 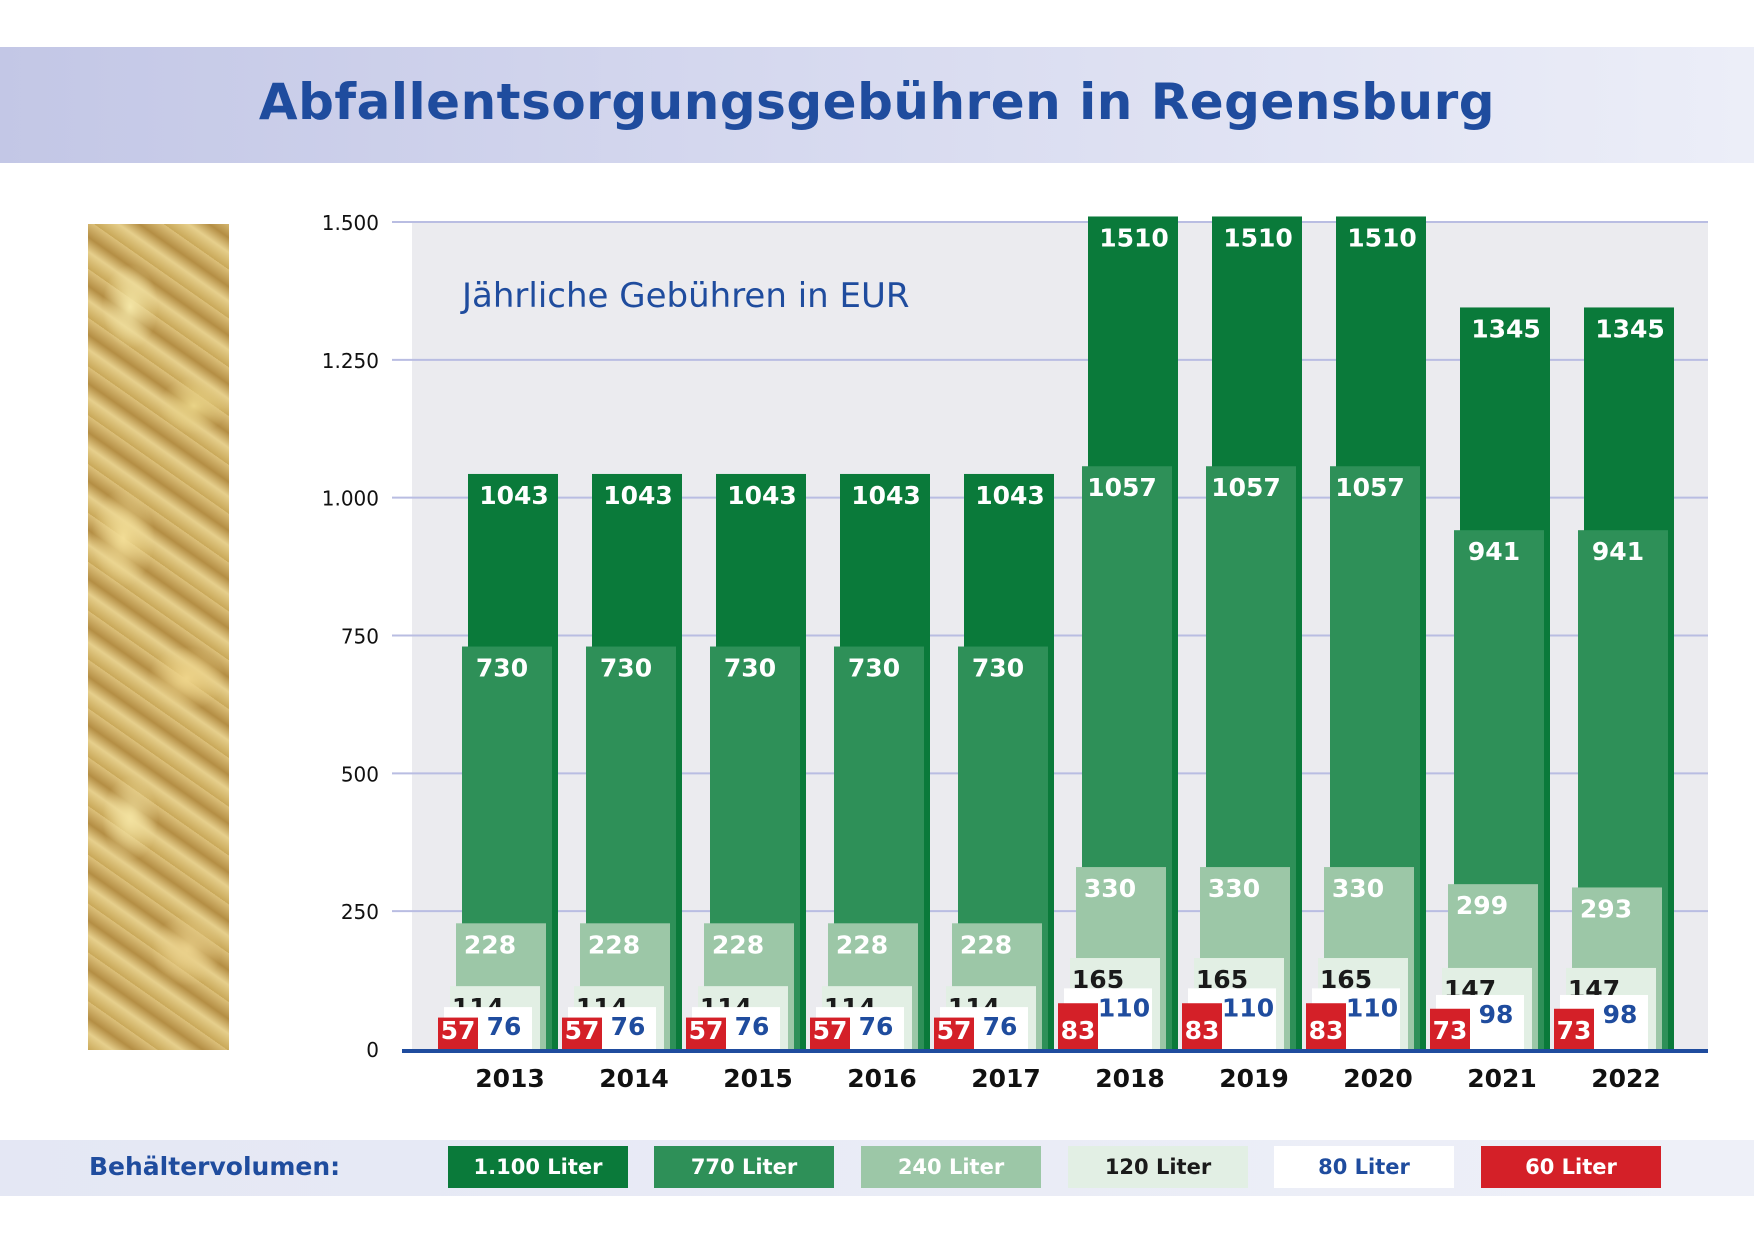 What do you see at coordinates (538, 1167) in the screenshot?
I see `legend-item-1100-liter: 1.100 Liter` at bounding box center [538, 1167].